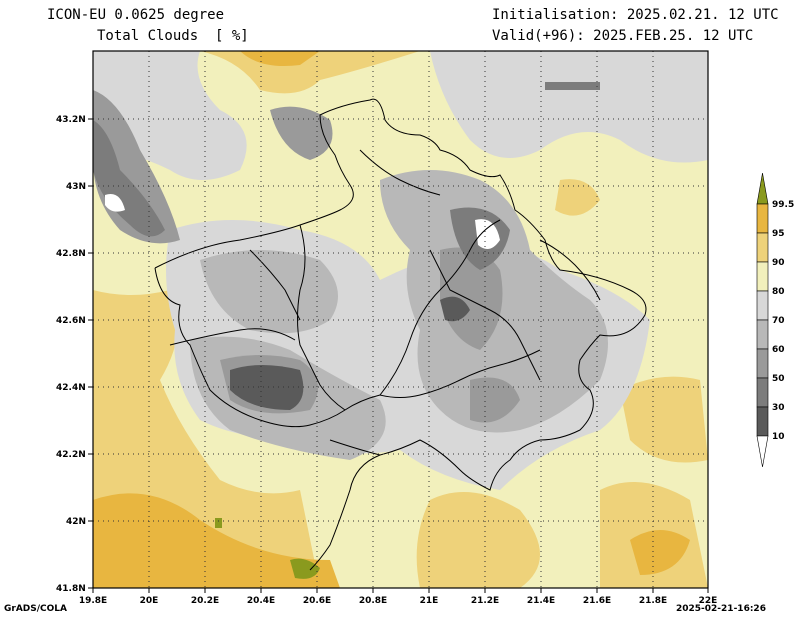 This screenshot has width=800, height=618. What do you see at coordinates (71, 120) in the screenshot?
I see `y-tick-label: 43.2N` at bounding box center [71, 120].